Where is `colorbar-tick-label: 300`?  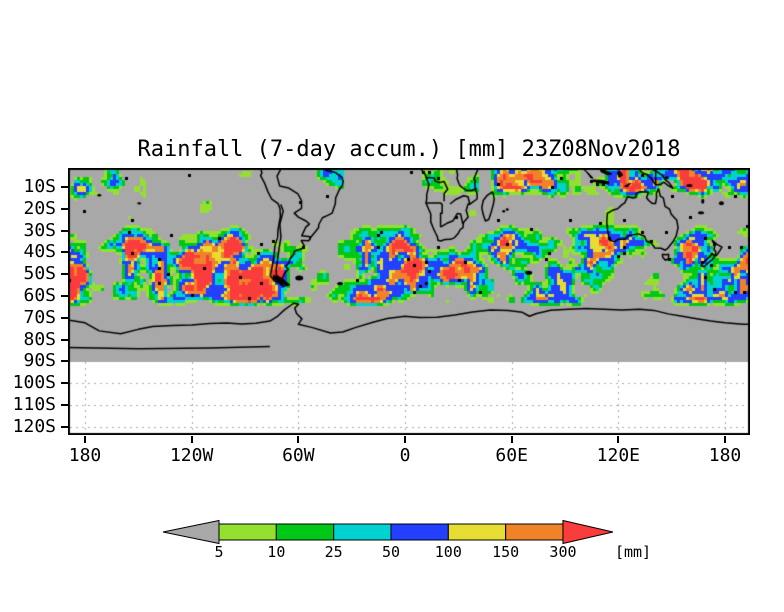 colorbar-tick-label: 300 is located at coordinates (562, 552).